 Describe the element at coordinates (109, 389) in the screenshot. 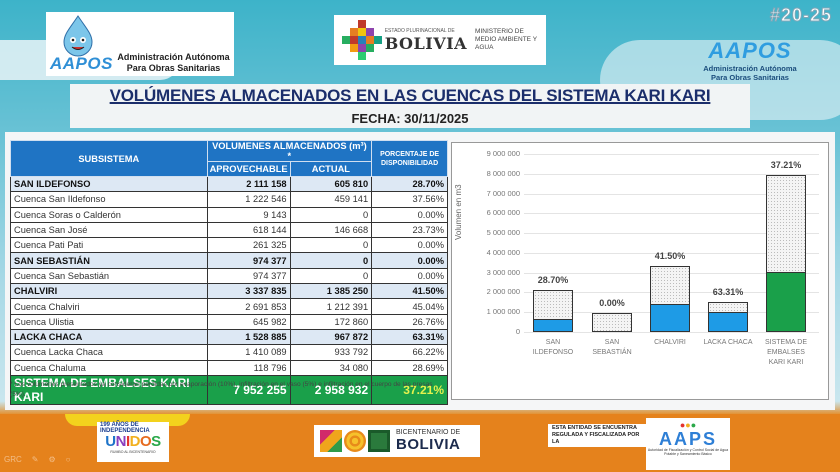

I see `total-name: SISTEMA DE EMBALSES KARI KARI` at that location.